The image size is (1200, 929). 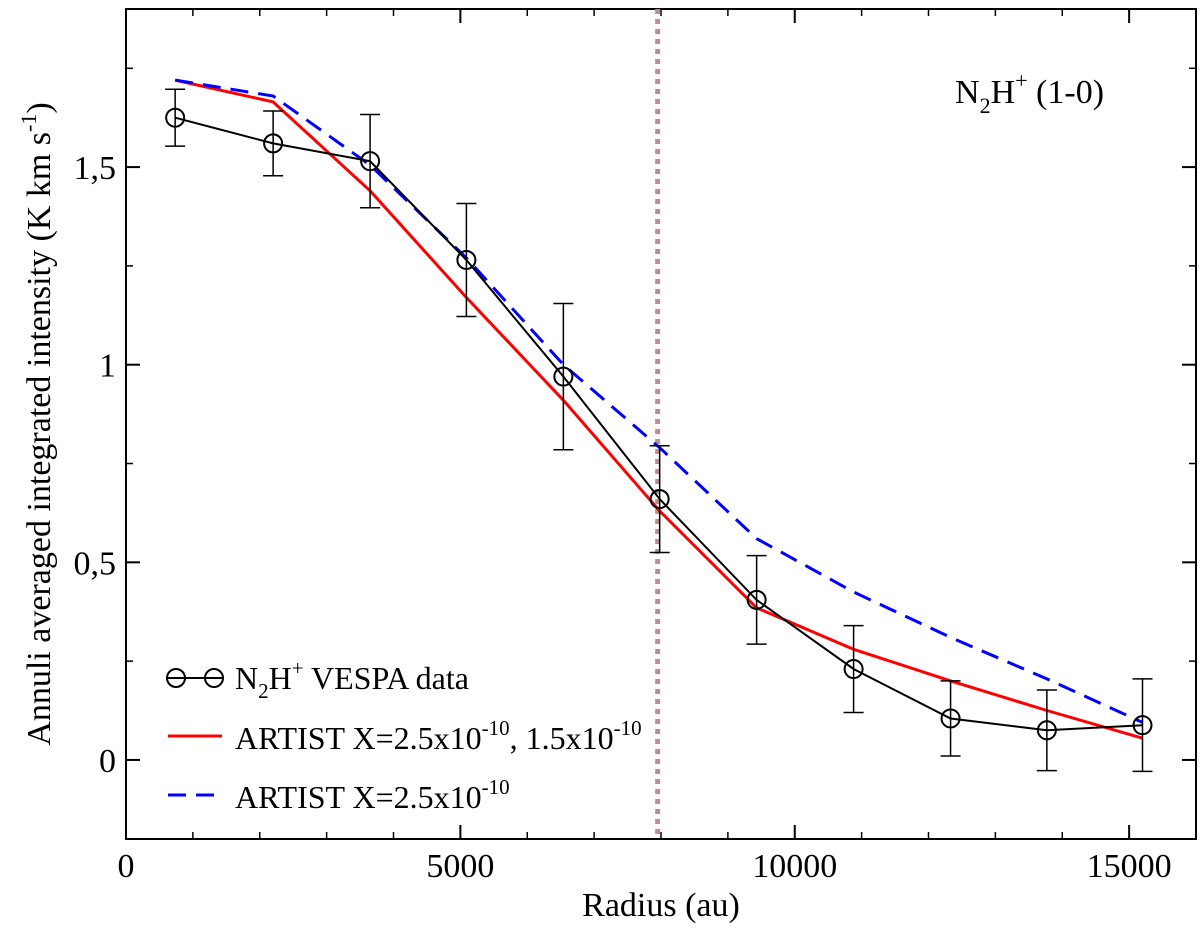 What do you see at coordinates (1029, 93) in the screenshot?
I see `annotation-label: N2H+ (1-0)` at bounding box center [1029, 93].